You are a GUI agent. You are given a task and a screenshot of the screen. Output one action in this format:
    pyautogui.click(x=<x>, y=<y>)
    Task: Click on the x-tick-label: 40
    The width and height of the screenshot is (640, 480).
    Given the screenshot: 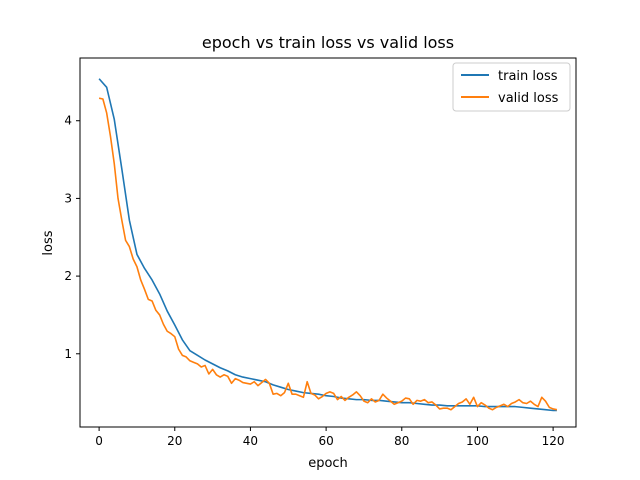 What is the action you would take?
    pyautogui.click(x=250, y=441)
    